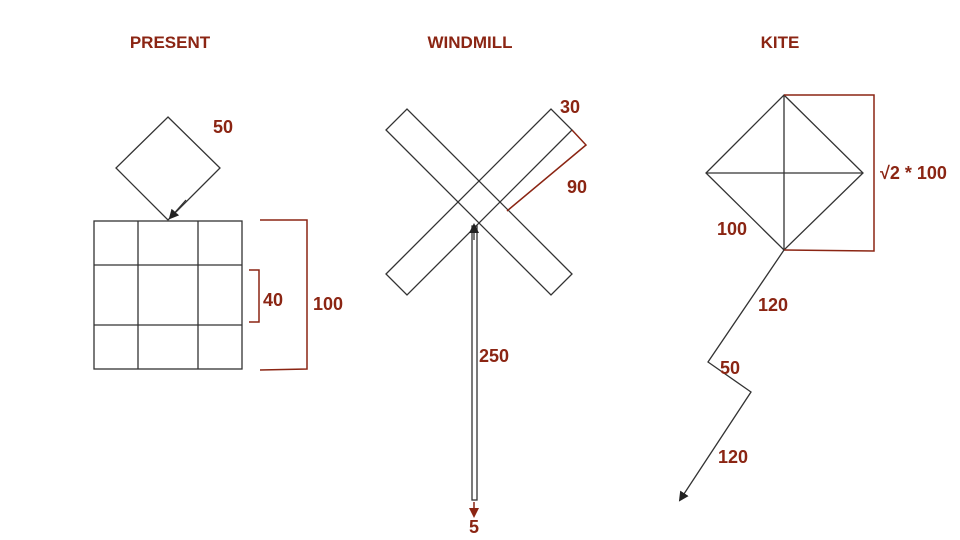 This screenshot has width=960, height=540. I want to click on windmill-title: WINDMILL, so click(470, 42).